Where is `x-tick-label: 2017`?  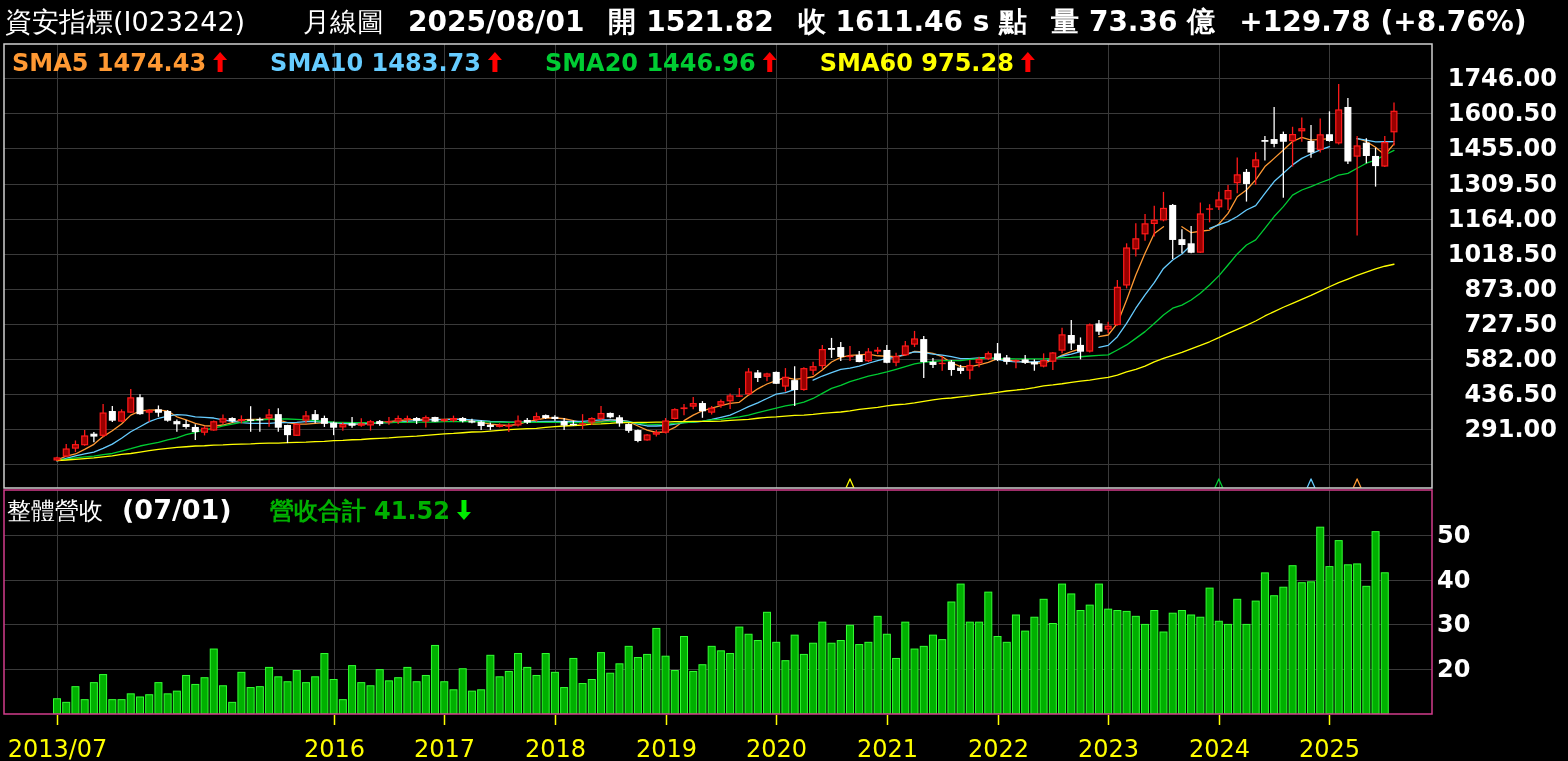
x-tick-label: 2017 is located at coordinates (444, 748).